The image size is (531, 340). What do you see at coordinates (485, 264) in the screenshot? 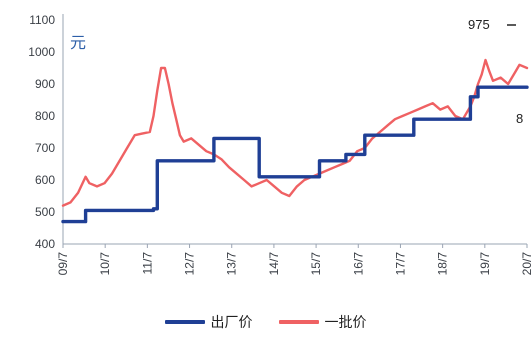
I see `x-tick-label: 19/7` at bounding box center [485, 264].